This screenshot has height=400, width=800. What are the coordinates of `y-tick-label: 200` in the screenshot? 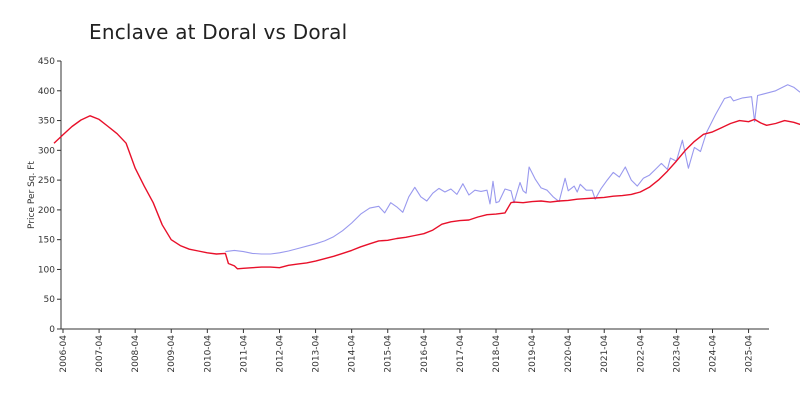 It's located at (46, 211).